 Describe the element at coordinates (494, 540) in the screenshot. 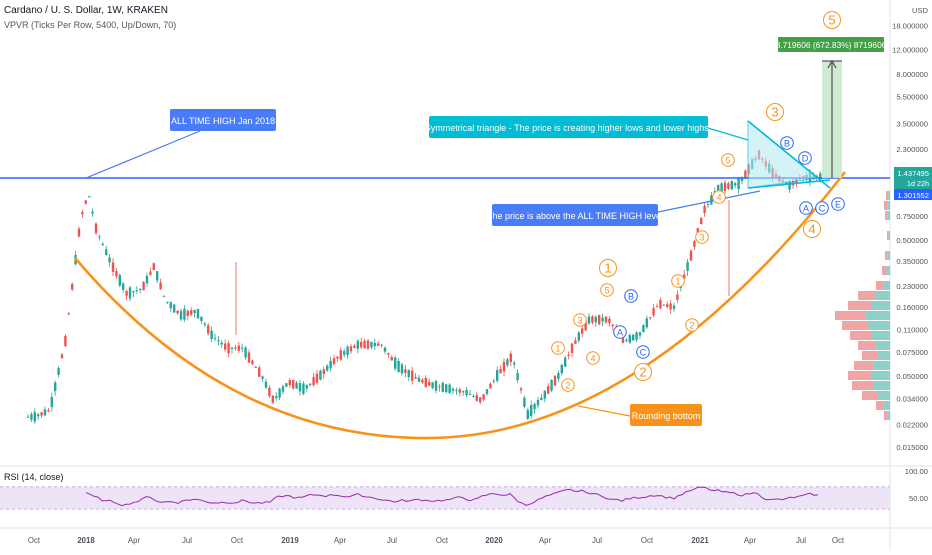

I see `time-tick-label: 2020` at that location.